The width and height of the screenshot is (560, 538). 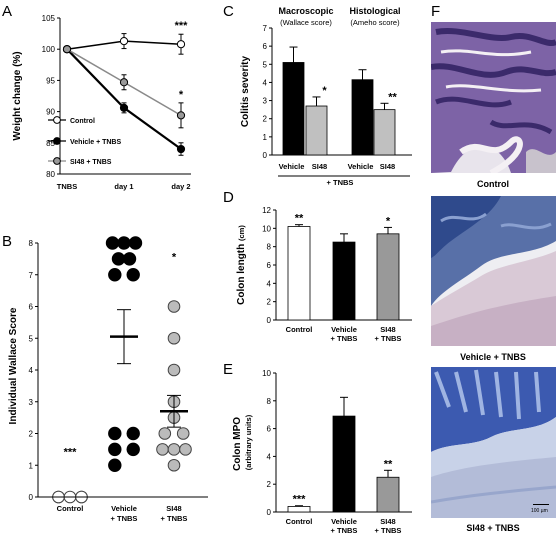 What do you see at coordinates (49, 18) in the screenshot?
I see `panel-a-y-tick-label: 105` at bounding box center [49, 18].